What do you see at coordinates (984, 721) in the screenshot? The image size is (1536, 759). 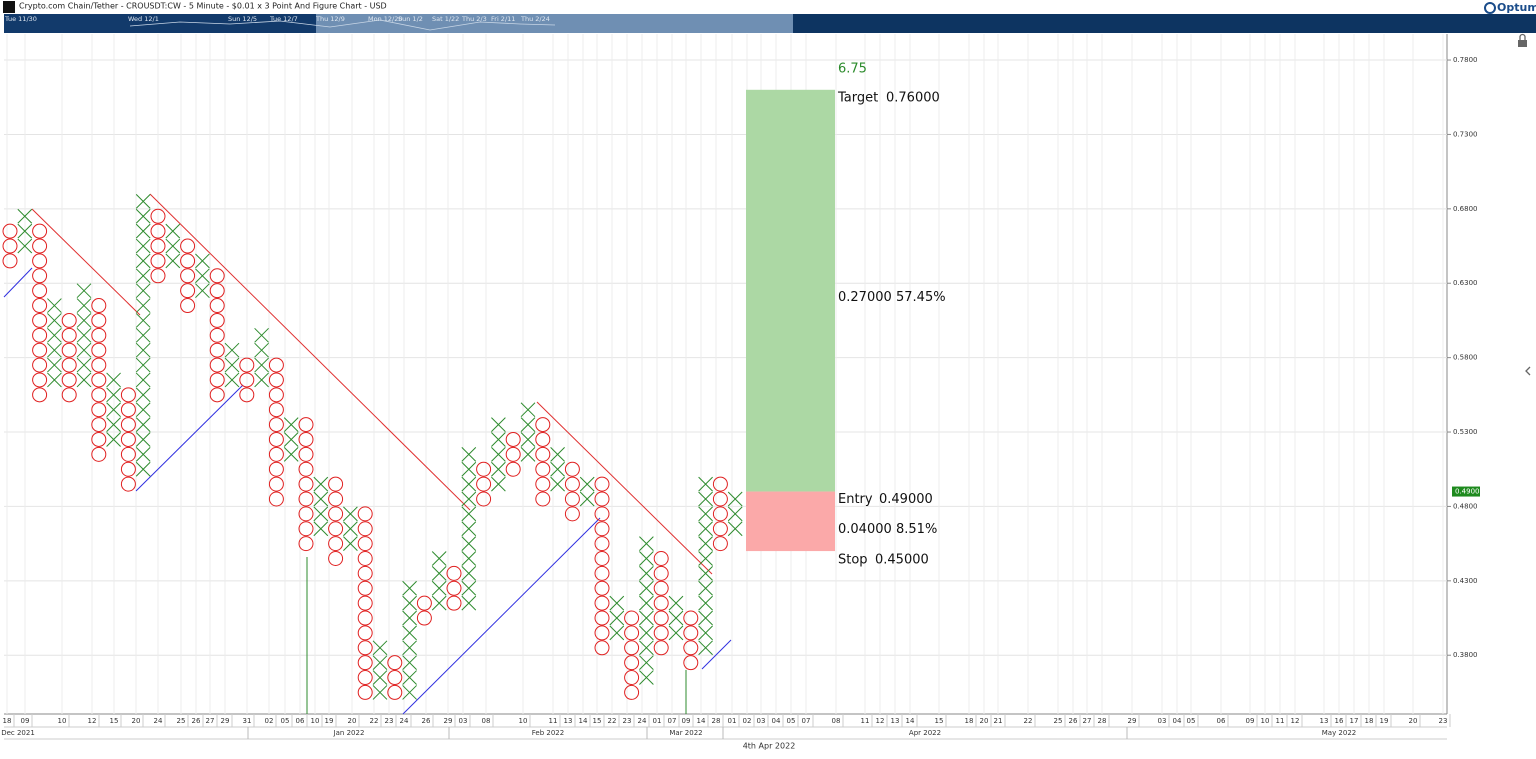 I see `x-tick-label: 20` at bounding box center [984, 721].